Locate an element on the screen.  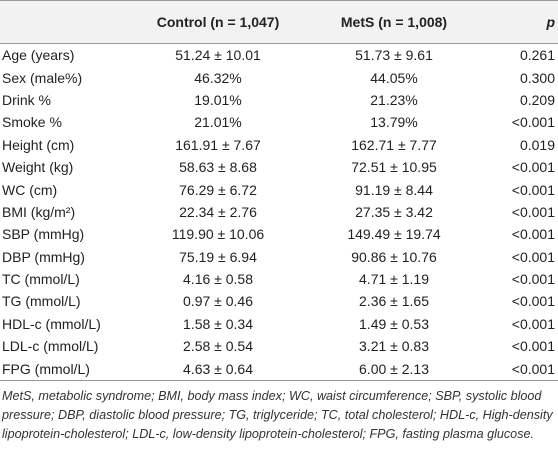
table-cell: 162.71 ± 7.77 is located at coordinates (394, 144).